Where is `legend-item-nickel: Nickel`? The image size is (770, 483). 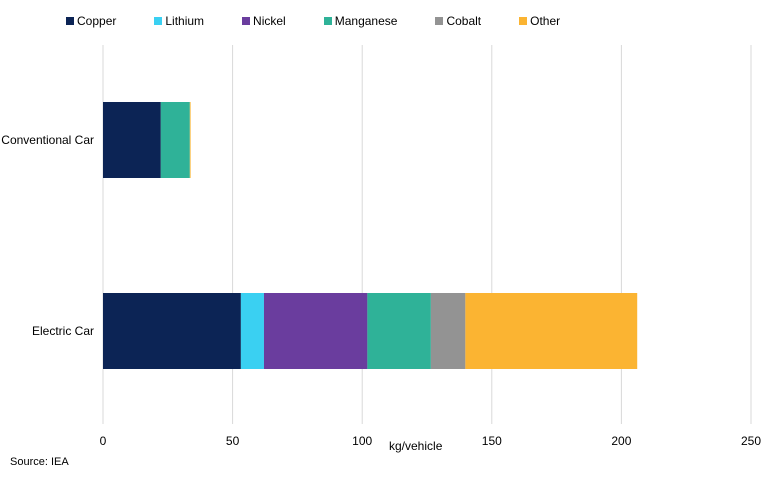 legend-item-nickel: Nickel is located at coordinates (264, 21).